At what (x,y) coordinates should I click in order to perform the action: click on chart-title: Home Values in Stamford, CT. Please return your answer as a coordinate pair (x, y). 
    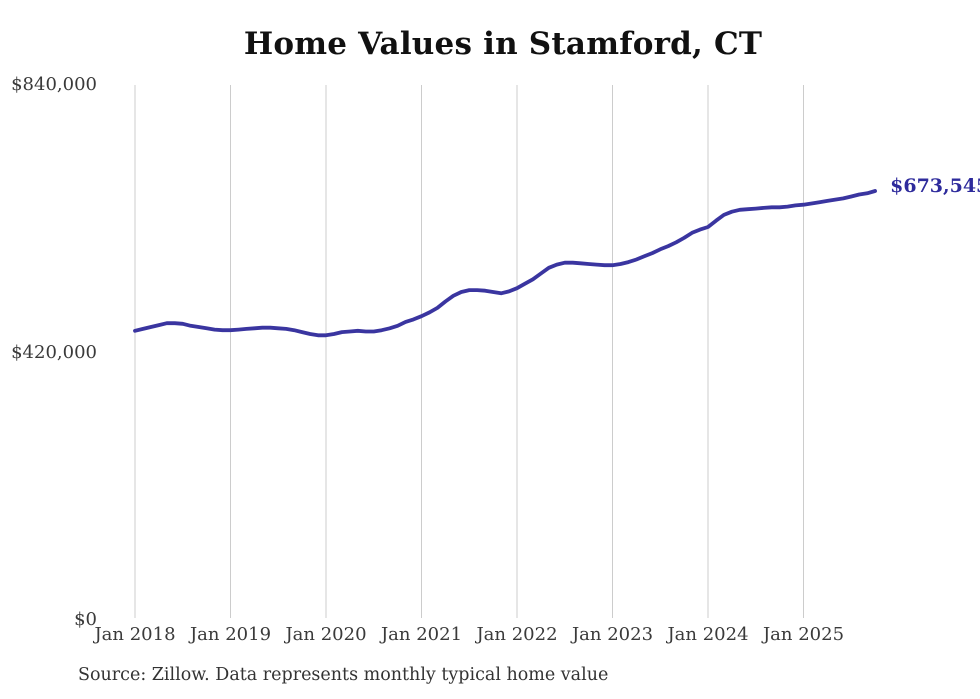
    Looking at the image, I should click on (503, 44).